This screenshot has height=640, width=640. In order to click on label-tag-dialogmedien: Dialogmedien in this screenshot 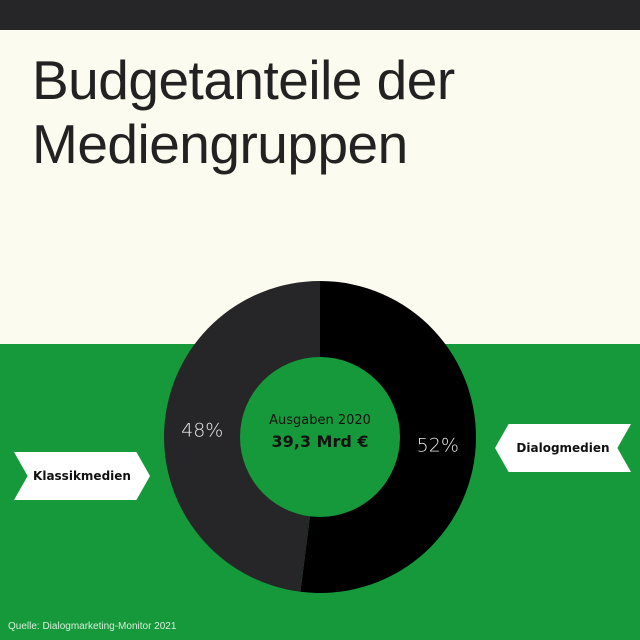, I will do `click(563, 448)`.